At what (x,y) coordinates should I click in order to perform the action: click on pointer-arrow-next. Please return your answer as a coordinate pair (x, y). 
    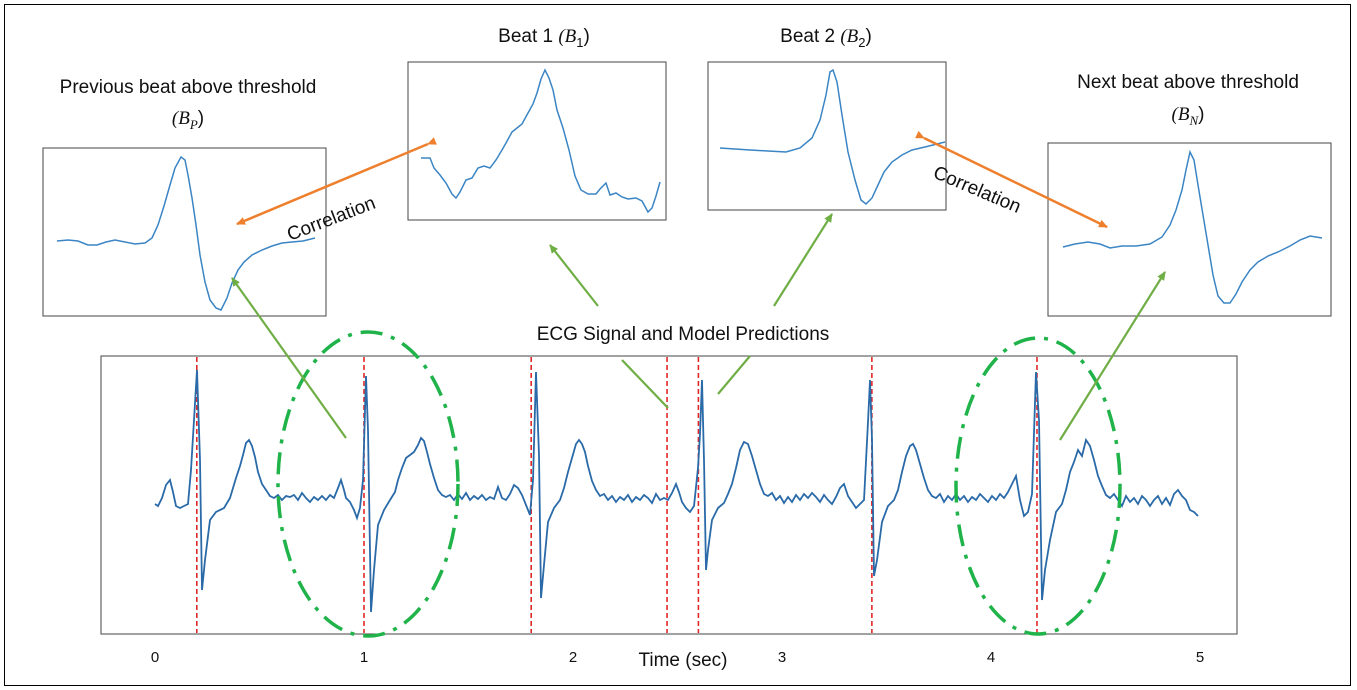
    Looking at the image, I should click on (1112, 356).